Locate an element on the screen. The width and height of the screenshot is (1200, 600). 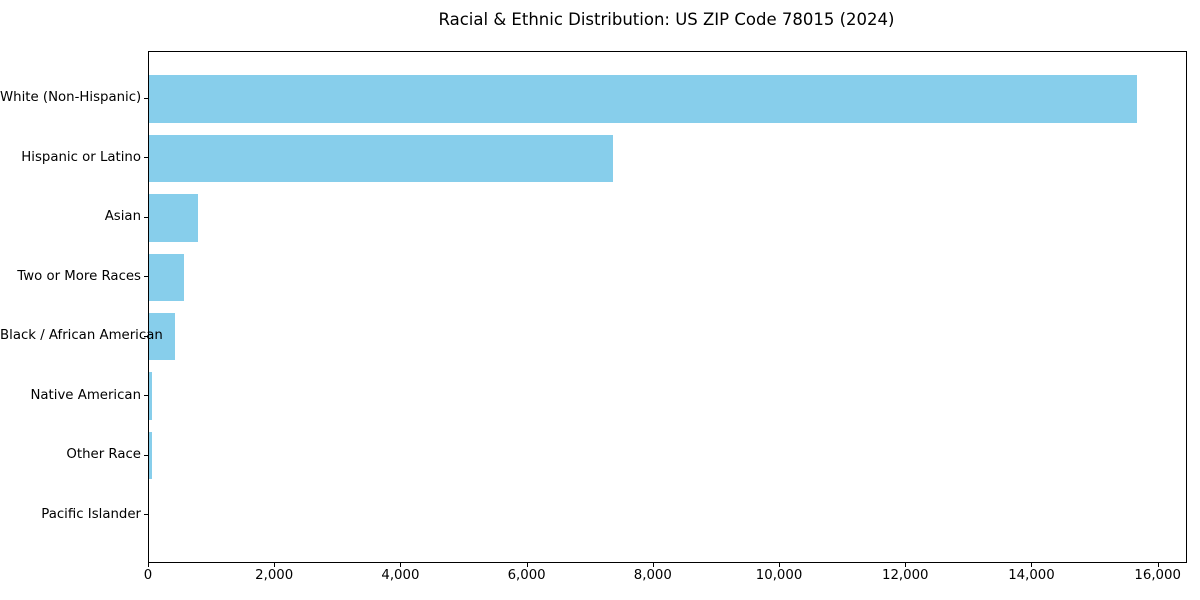
y-tick-label: Black / African American is located at coordinates (81, 336).